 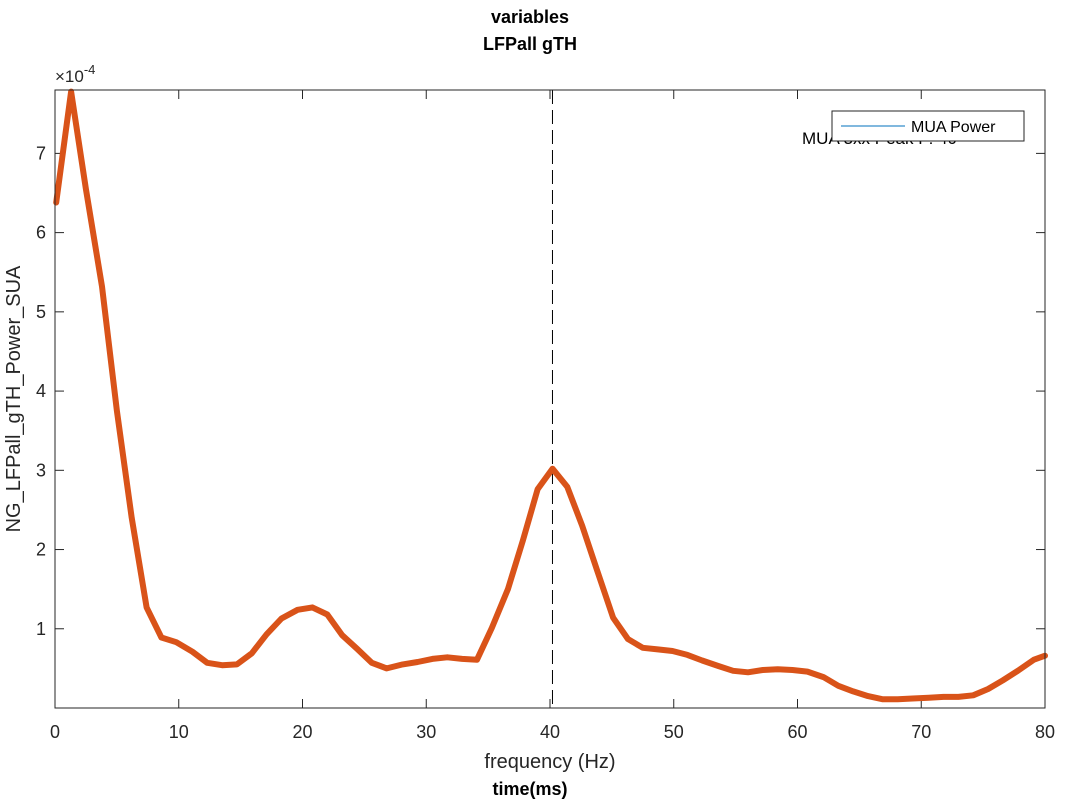 What do you see at coordinates (529, 789) in the screenshot?
I see `x-axis-label-secondary: time(ms)` at bounding box center [529, 789].